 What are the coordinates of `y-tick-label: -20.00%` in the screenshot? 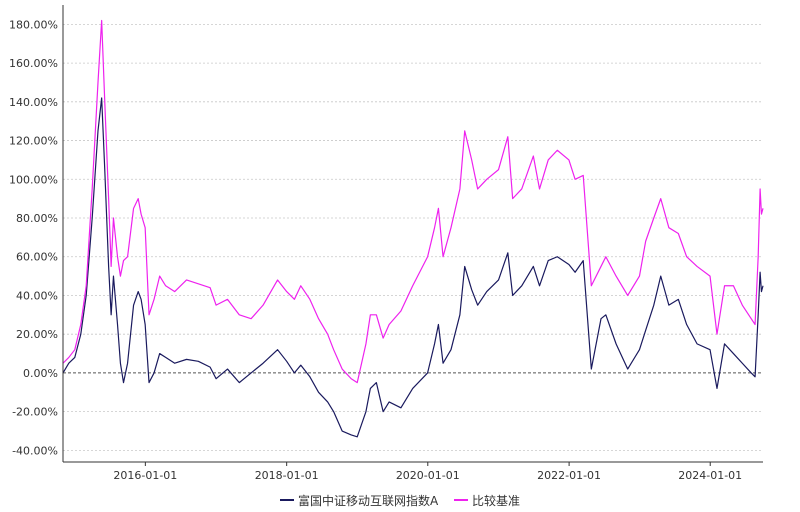 It's located at (35, 412).